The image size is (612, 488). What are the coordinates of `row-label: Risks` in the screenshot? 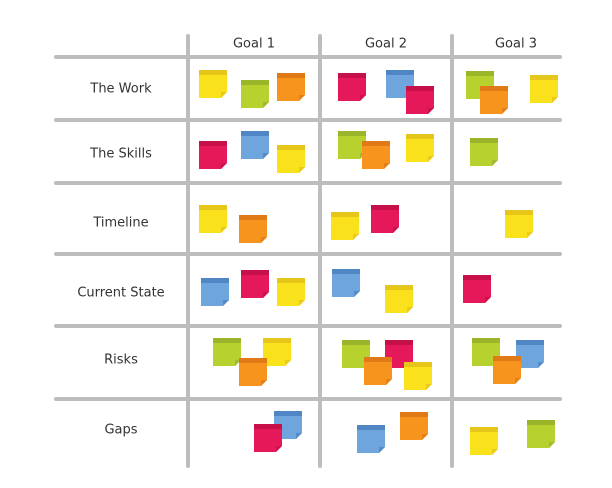 It's located at (121, 360).